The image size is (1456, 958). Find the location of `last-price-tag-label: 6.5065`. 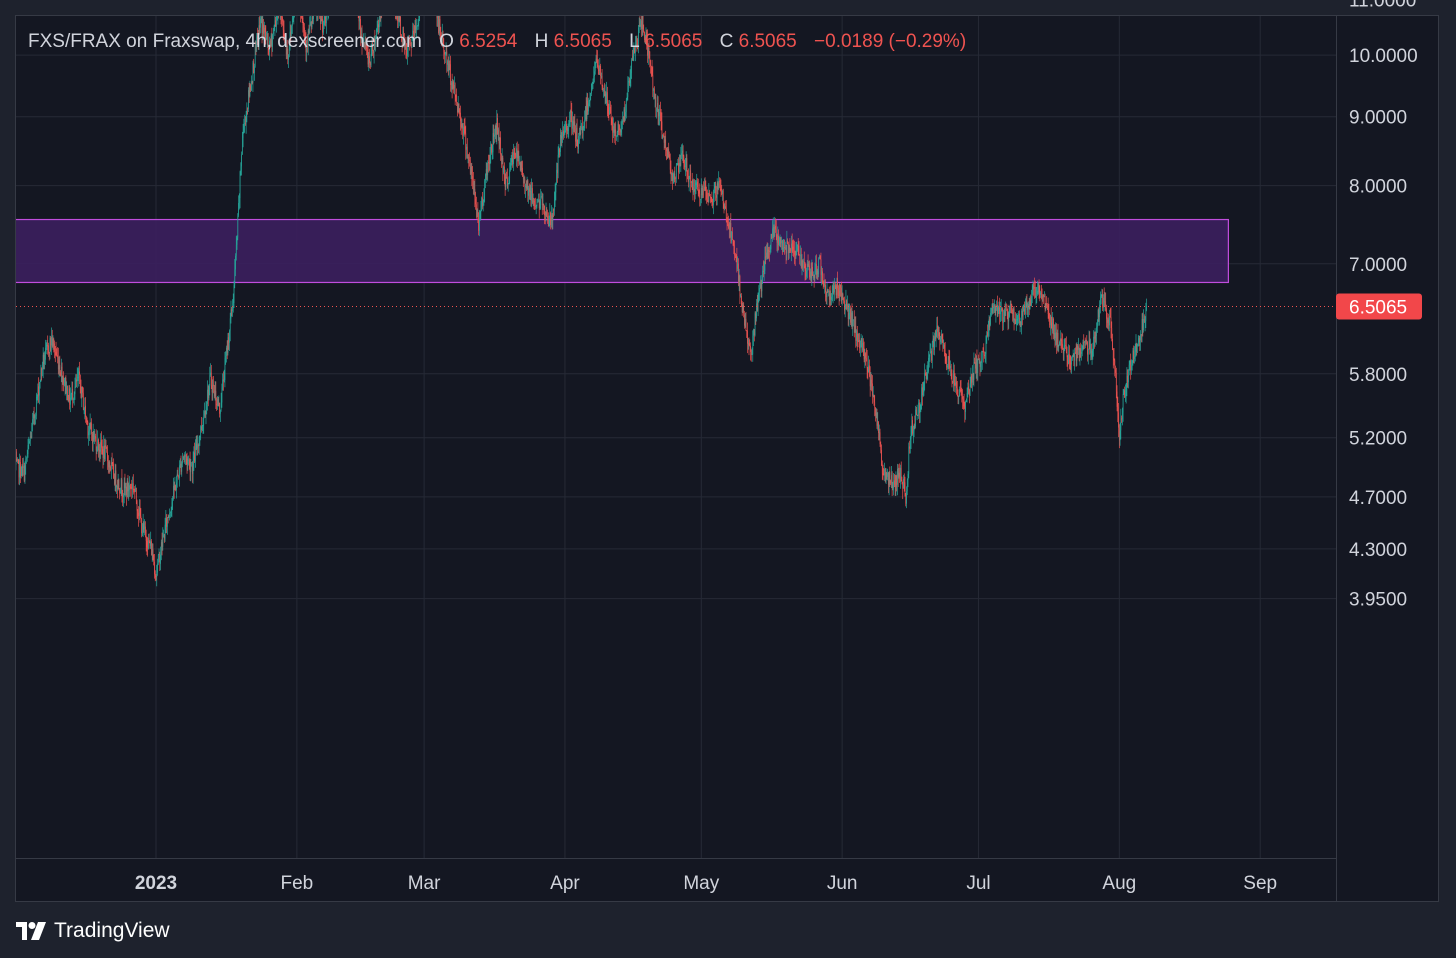

last-price-tag-label: 6.5065 is located at coordinates (1378, 308).